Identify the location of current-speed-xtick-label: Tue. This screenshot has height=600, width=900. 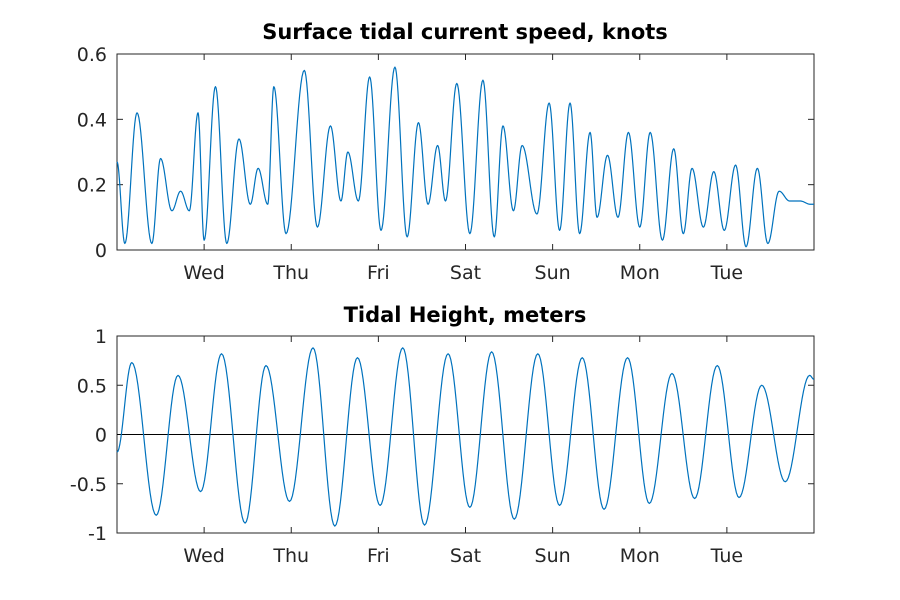
(726, 273).